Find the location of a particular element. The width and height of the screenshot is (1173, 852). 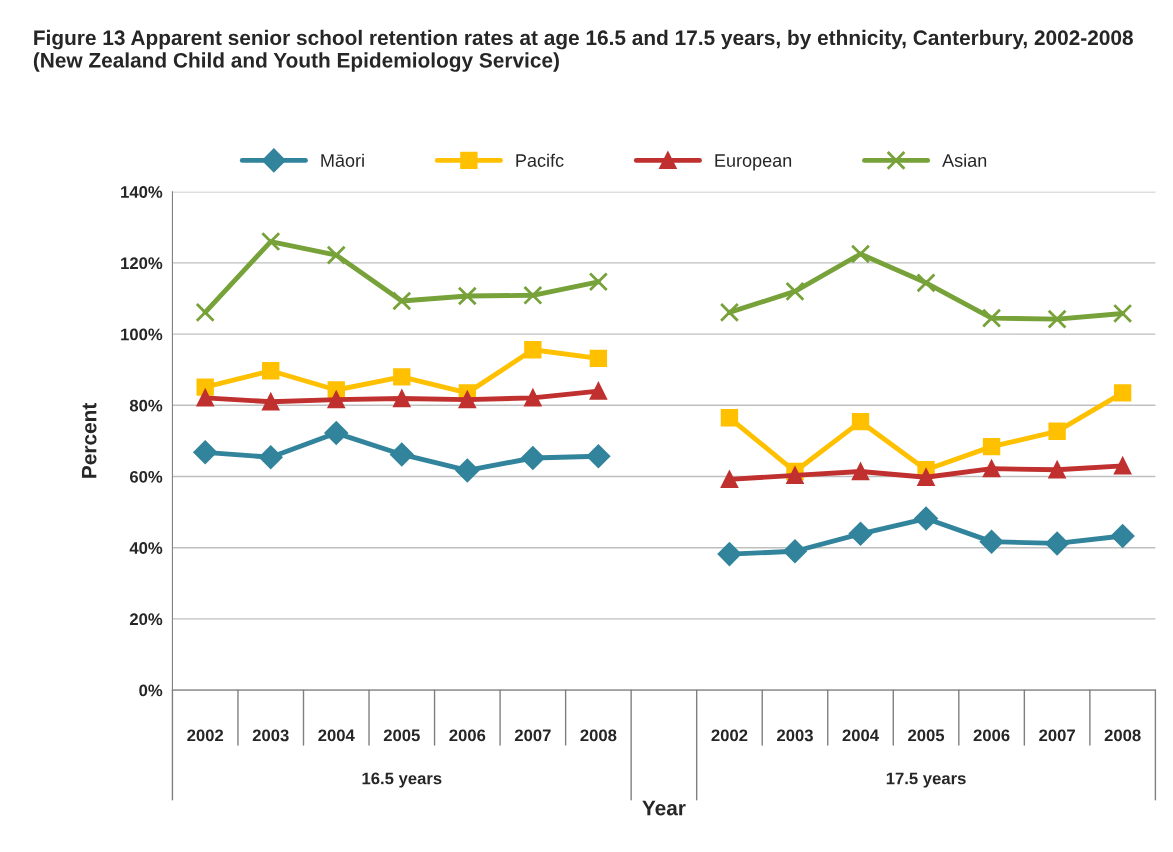

y-tick-label: 40% is located at coordinates (146, 548).